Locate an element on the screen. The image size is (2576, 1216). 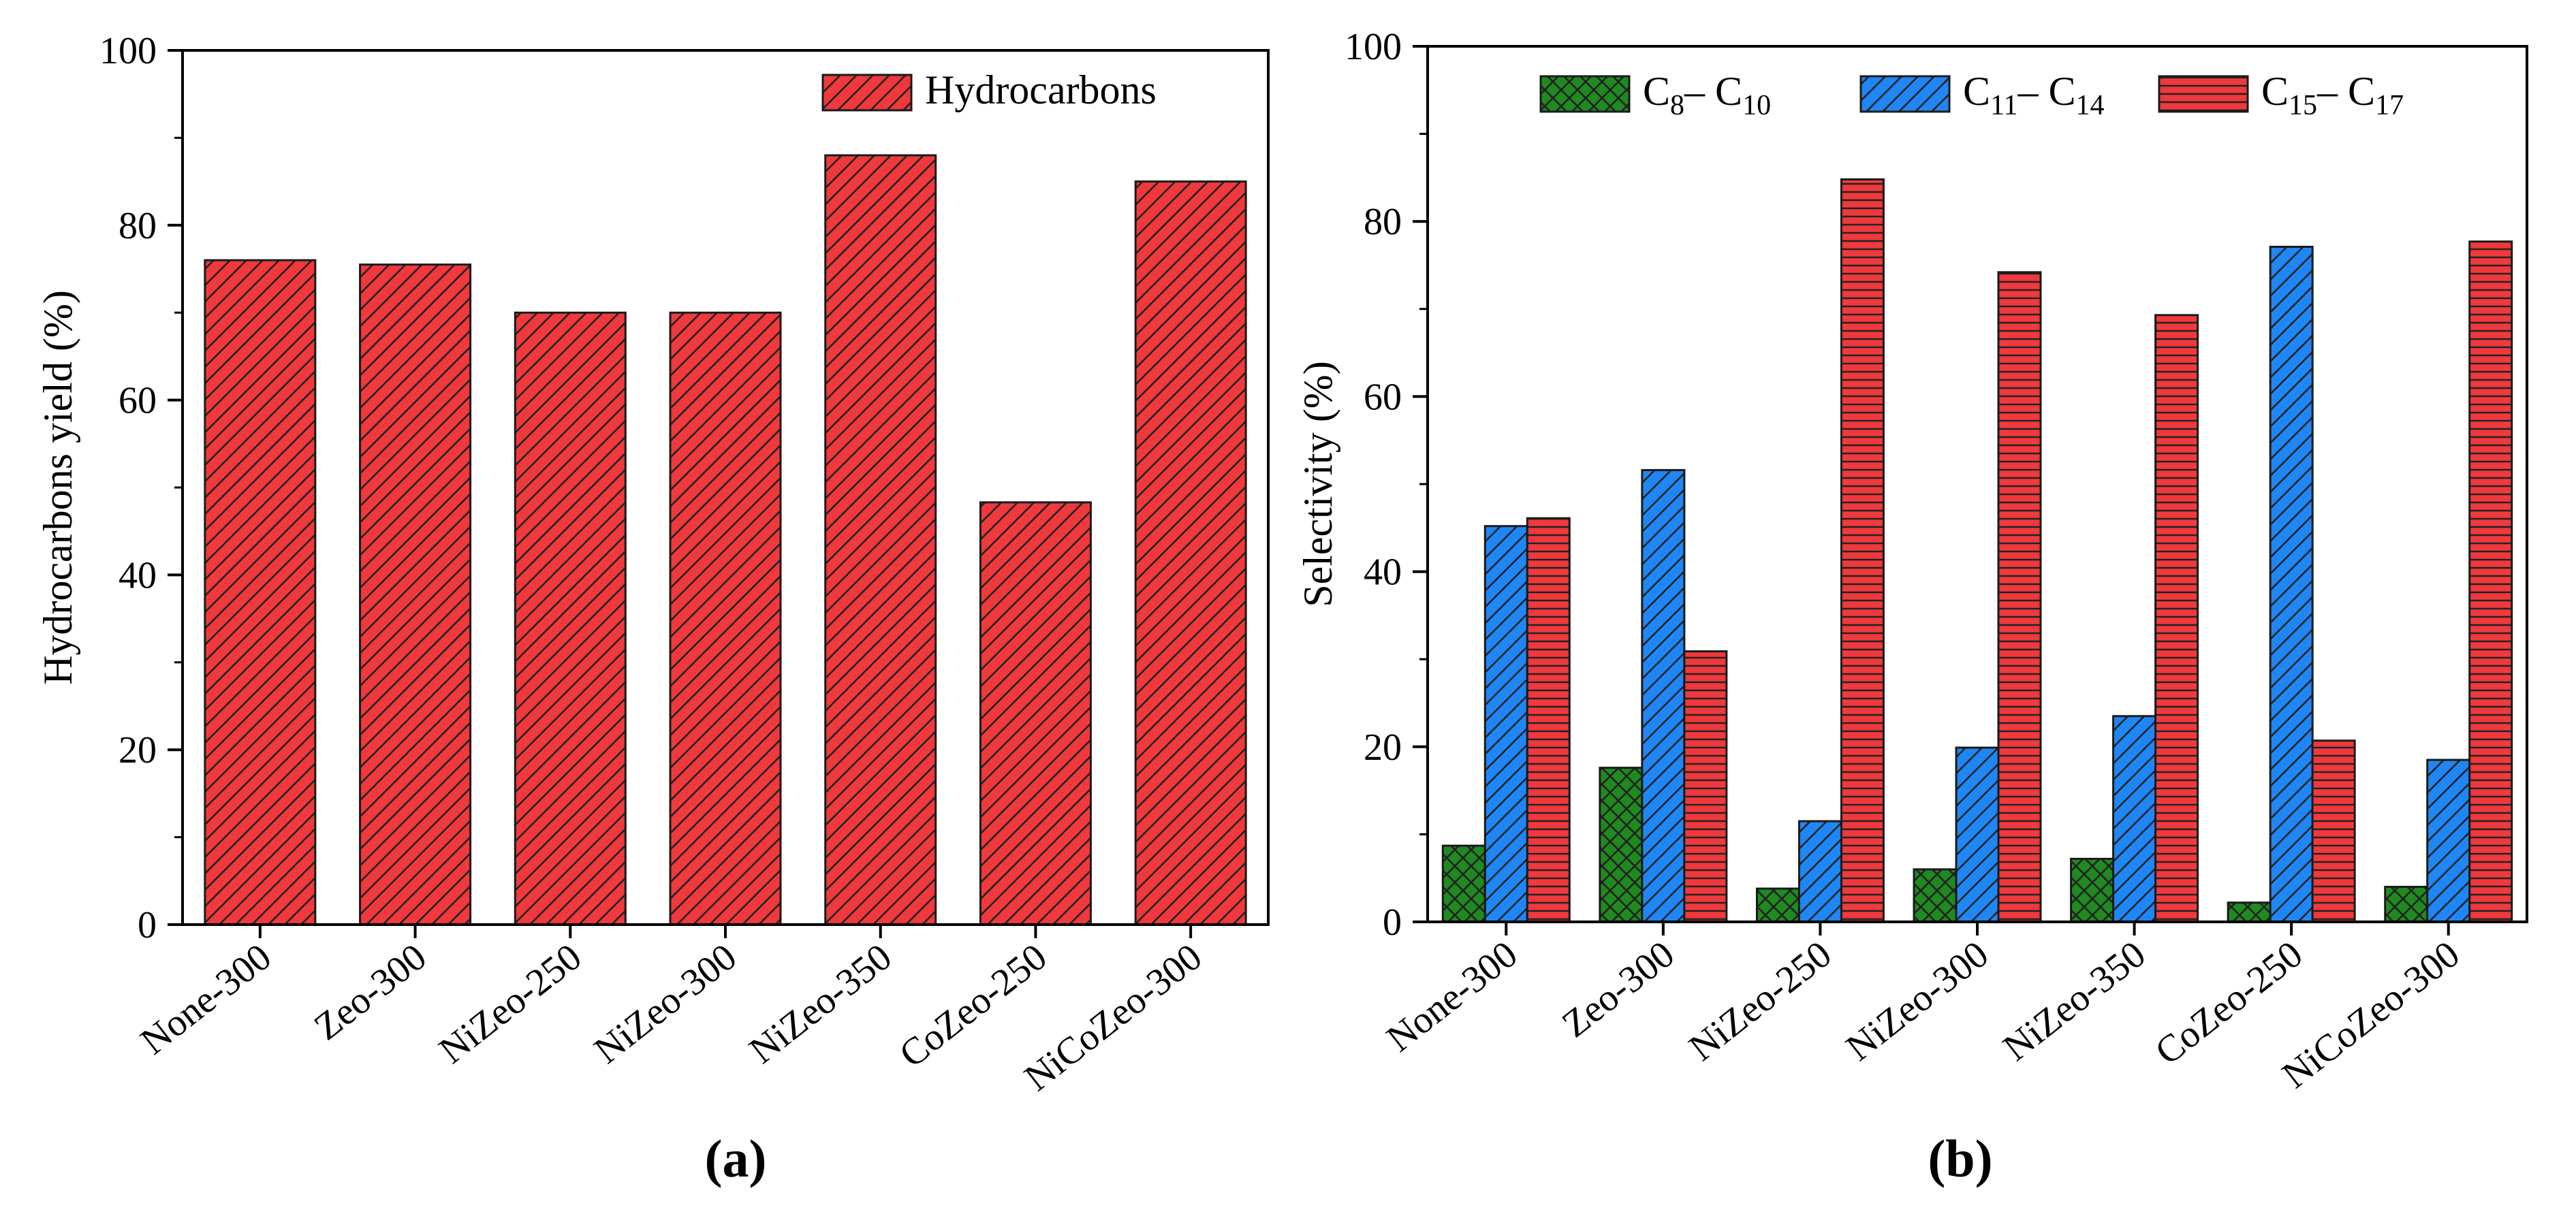
y-tick-label-a: 20 is located at coordinates (138, 750).